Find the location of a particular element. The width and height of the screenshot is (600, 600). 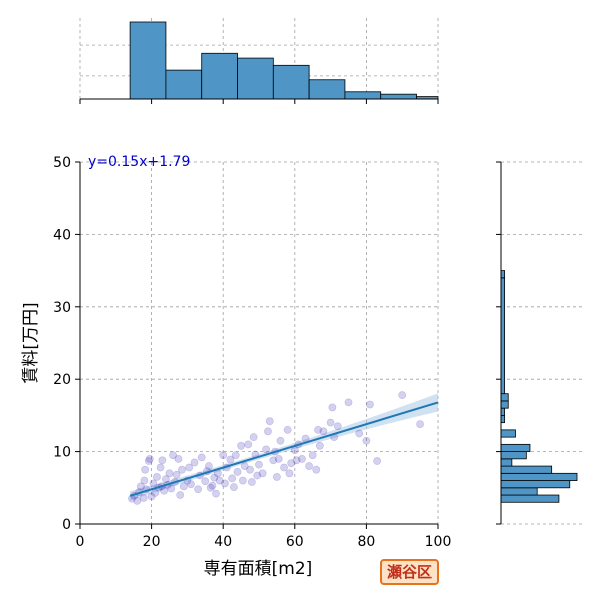

y-tick-label: 0 is located at coordinates (66, 525).